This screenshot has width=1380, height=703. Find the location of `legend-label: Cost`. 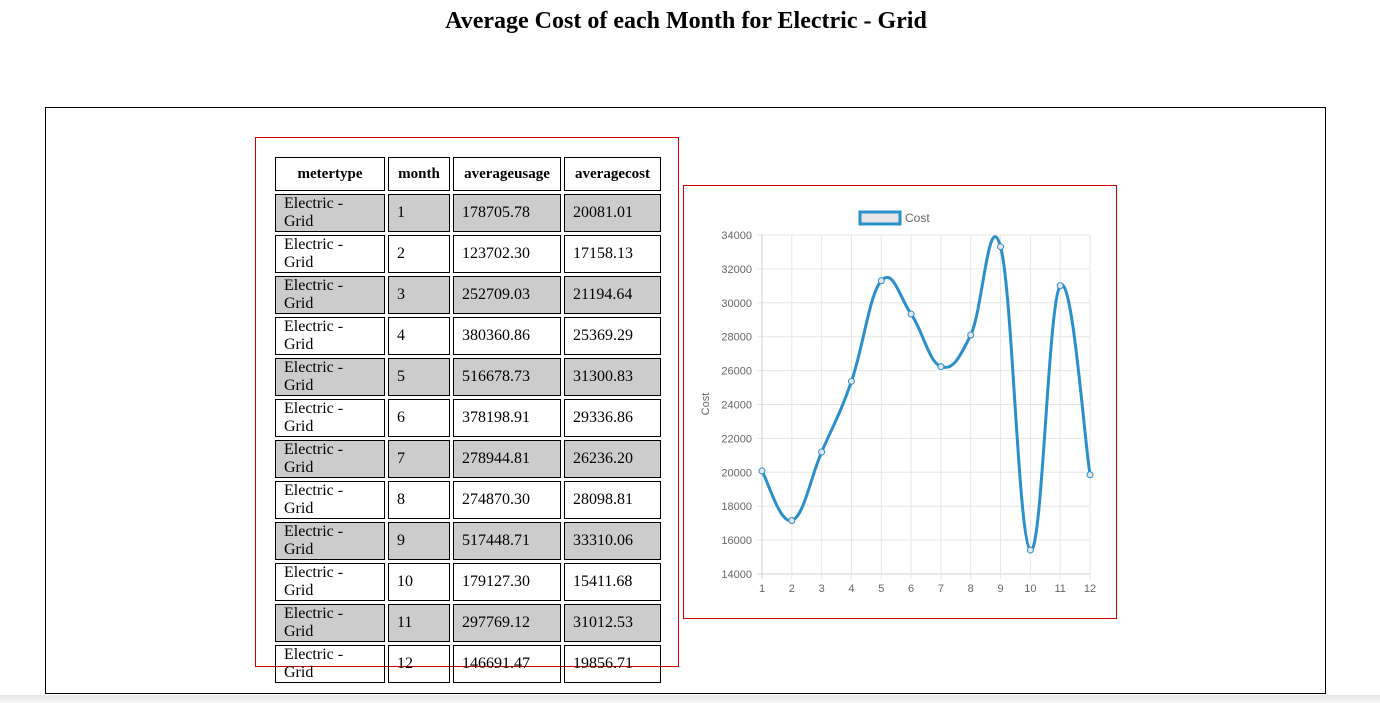

legend-label: Cost is located at coordinates (917, 218).